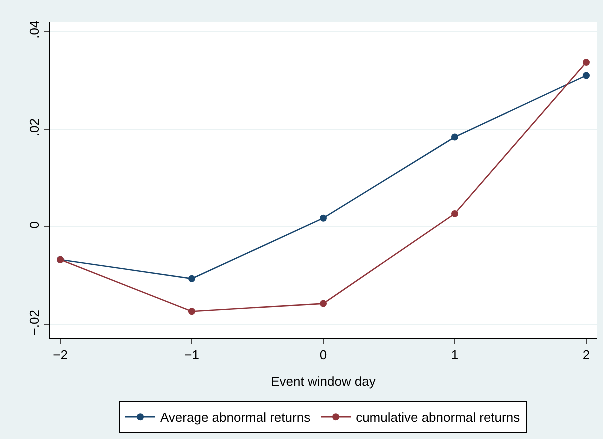 This screenshot has width=603, height=439. I want to click on y-tick-label: .02, so click(34, 127).